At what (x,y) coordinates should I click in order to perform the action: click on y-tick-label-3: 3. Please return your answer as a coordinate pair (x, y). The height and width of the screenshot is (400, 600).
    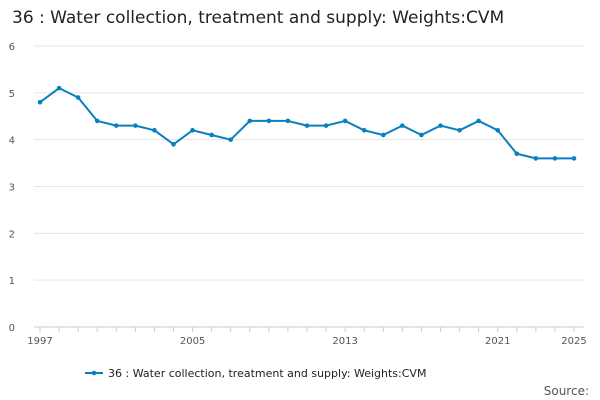
    Looking at the image, I should click on (12, 188).